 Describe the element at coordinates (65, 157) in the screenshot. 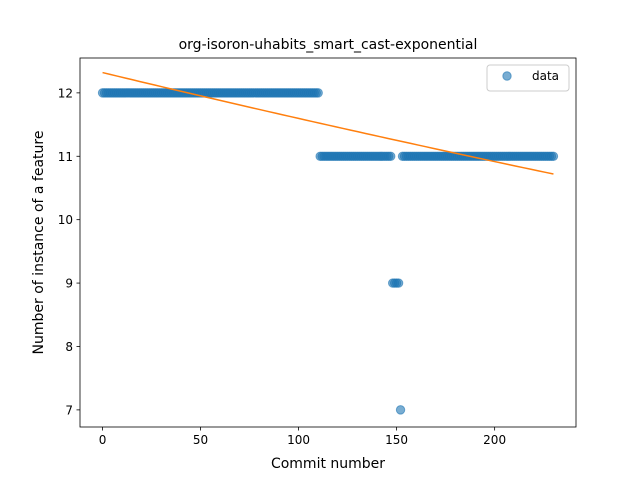

I see `y-tick-label: 11` at that location.